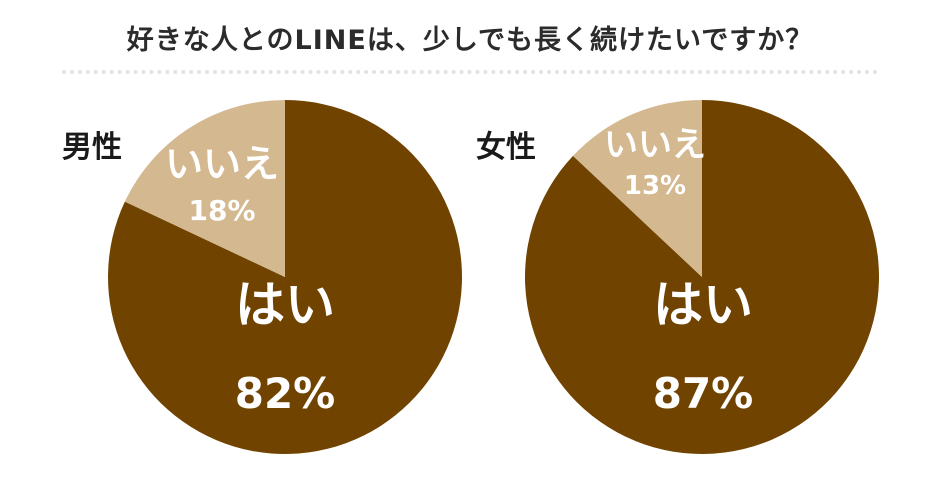 Image resolution: width=940 pixels, height=480 pixels. What do you see at coordinates (222, 164) in the screenshot?
I see `male-no-label: いいえ` at bounding box center [222, 164].